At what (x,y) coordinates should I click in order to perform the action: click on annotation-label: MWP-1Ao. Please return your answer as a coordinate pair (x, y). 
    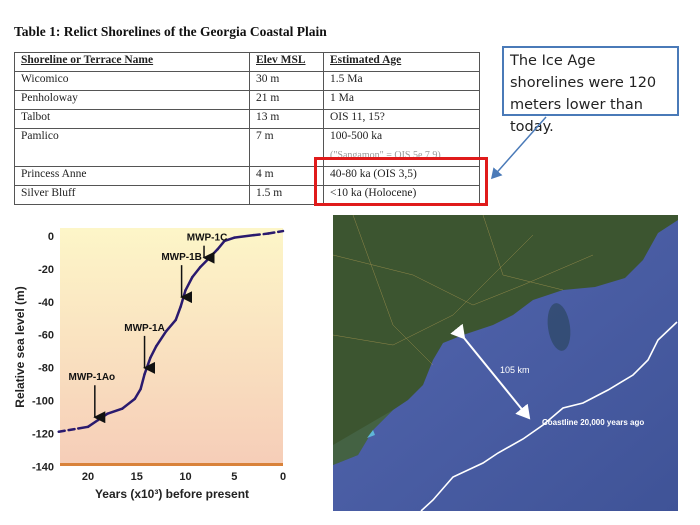
    Looking at the image, I should click on (91, 377).